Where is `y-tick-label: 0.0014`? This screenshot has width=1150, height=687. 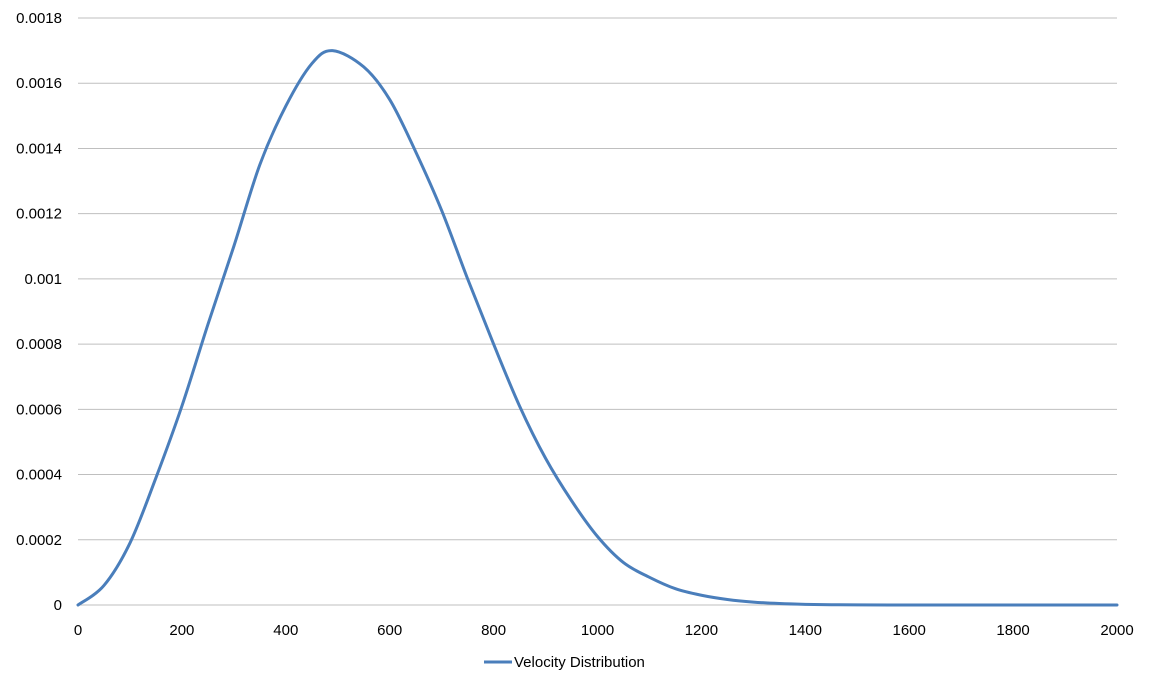 y-tick-label: 0.0014 is located at coordinates (39, 148).